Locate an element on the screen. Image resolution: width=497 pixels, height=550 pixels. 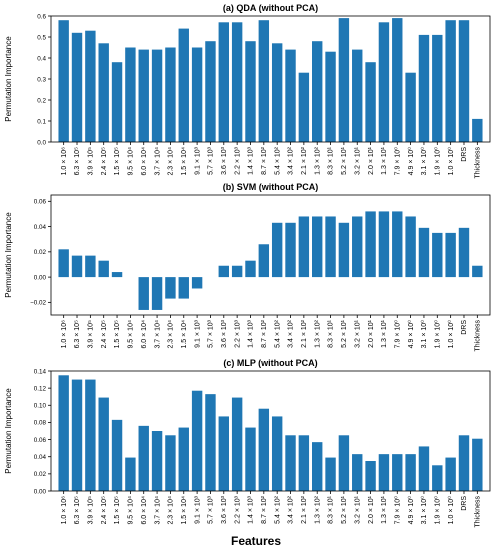
x-tick-label: 9.1 × 10³ is located at coordinates (197, 509).